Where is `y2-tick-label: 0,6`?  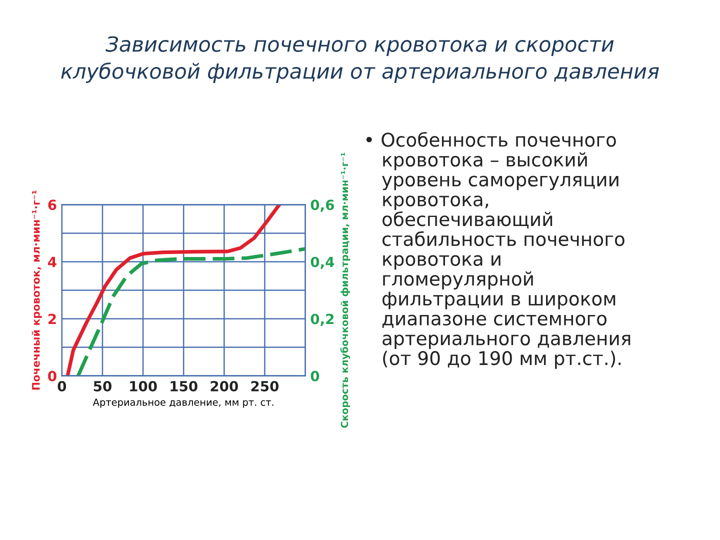 y2-tick-label: 0,6 is located at coordinates (322, 206).